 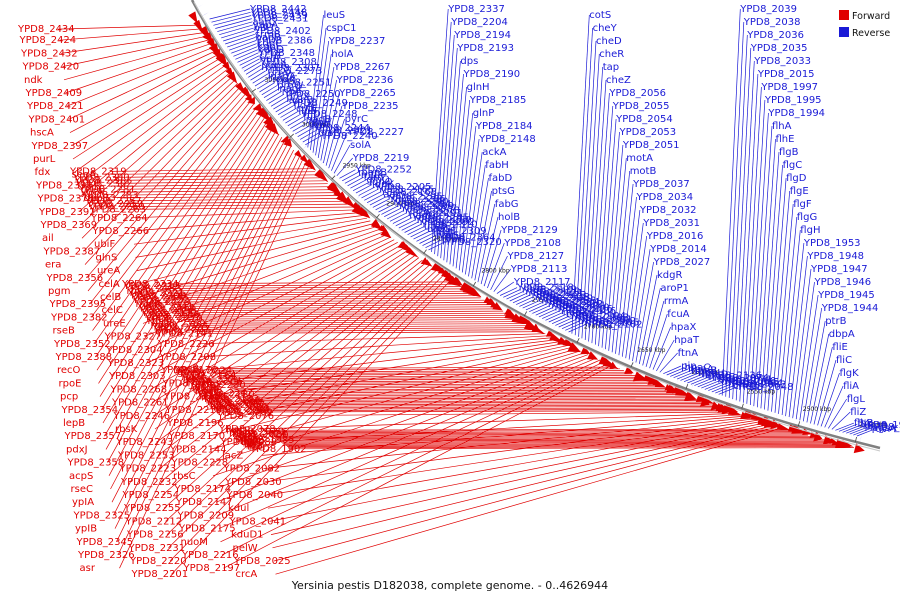 What do you see at coordinates (507, 204) in the screenshot?
I see `reverse-gene-label: fabG` at bounding box center [507, 204].